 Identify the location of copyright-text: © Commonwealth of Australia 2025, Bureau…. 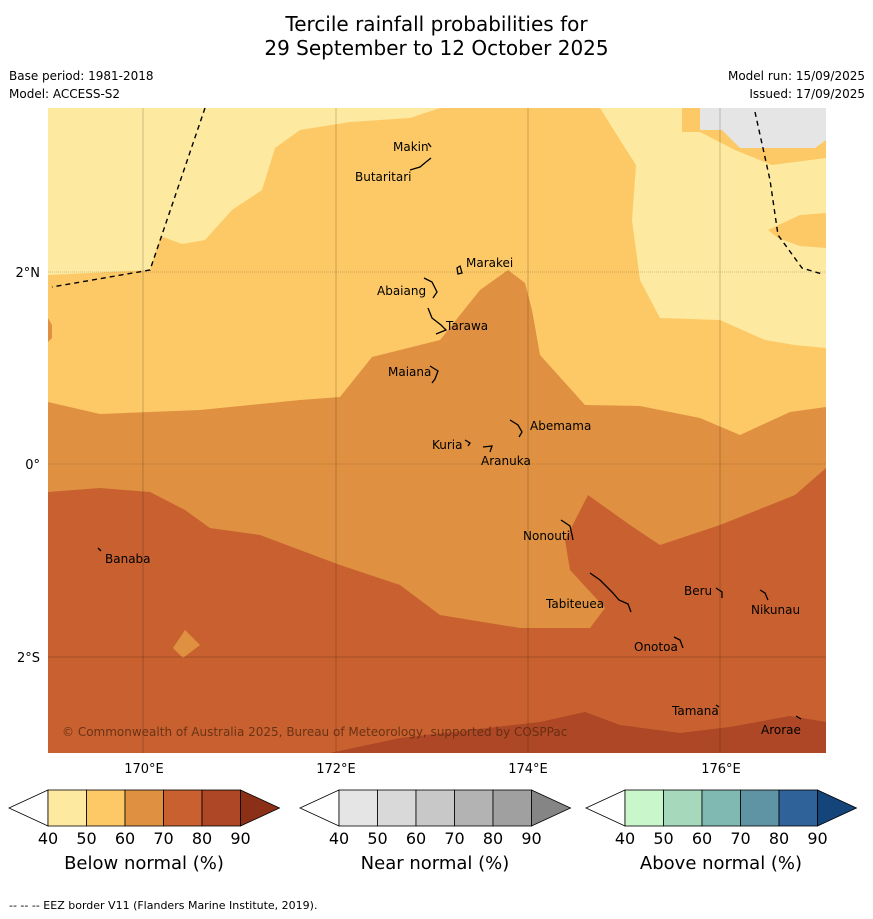
(314, 732).